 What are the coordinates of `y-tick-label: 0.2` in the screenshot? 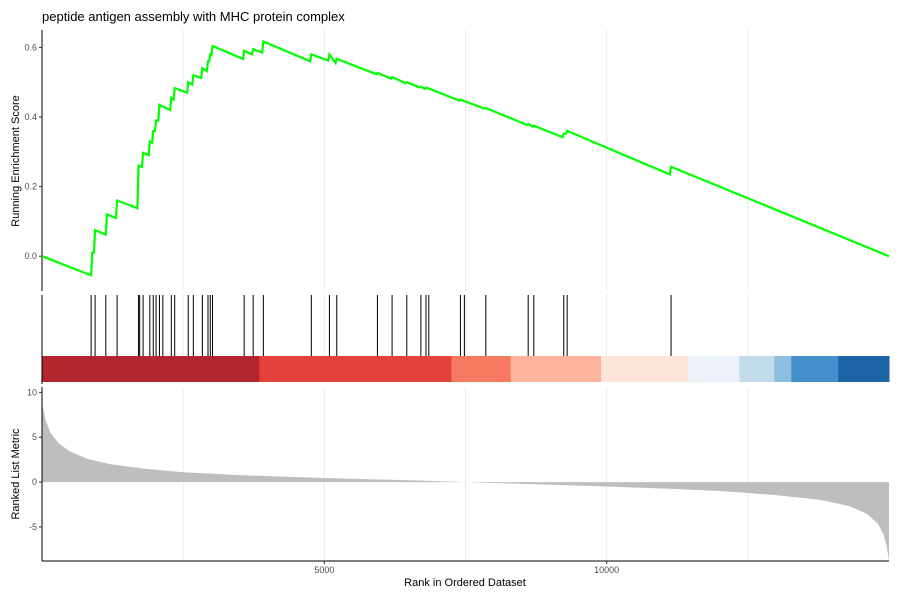 It's located at (30, 187).